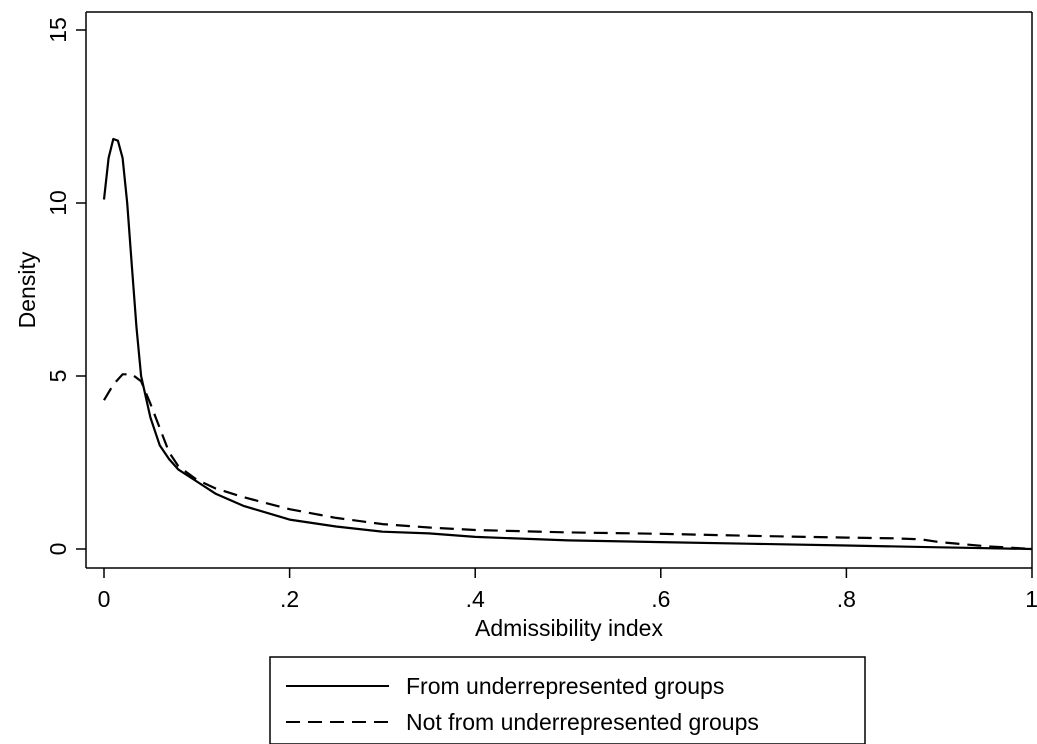 The width and height of the screenshot is (1037, 744). Describe the element at coordinates (1031, 599) in the screenshot. I see `x-tick-label: 1` at that location.